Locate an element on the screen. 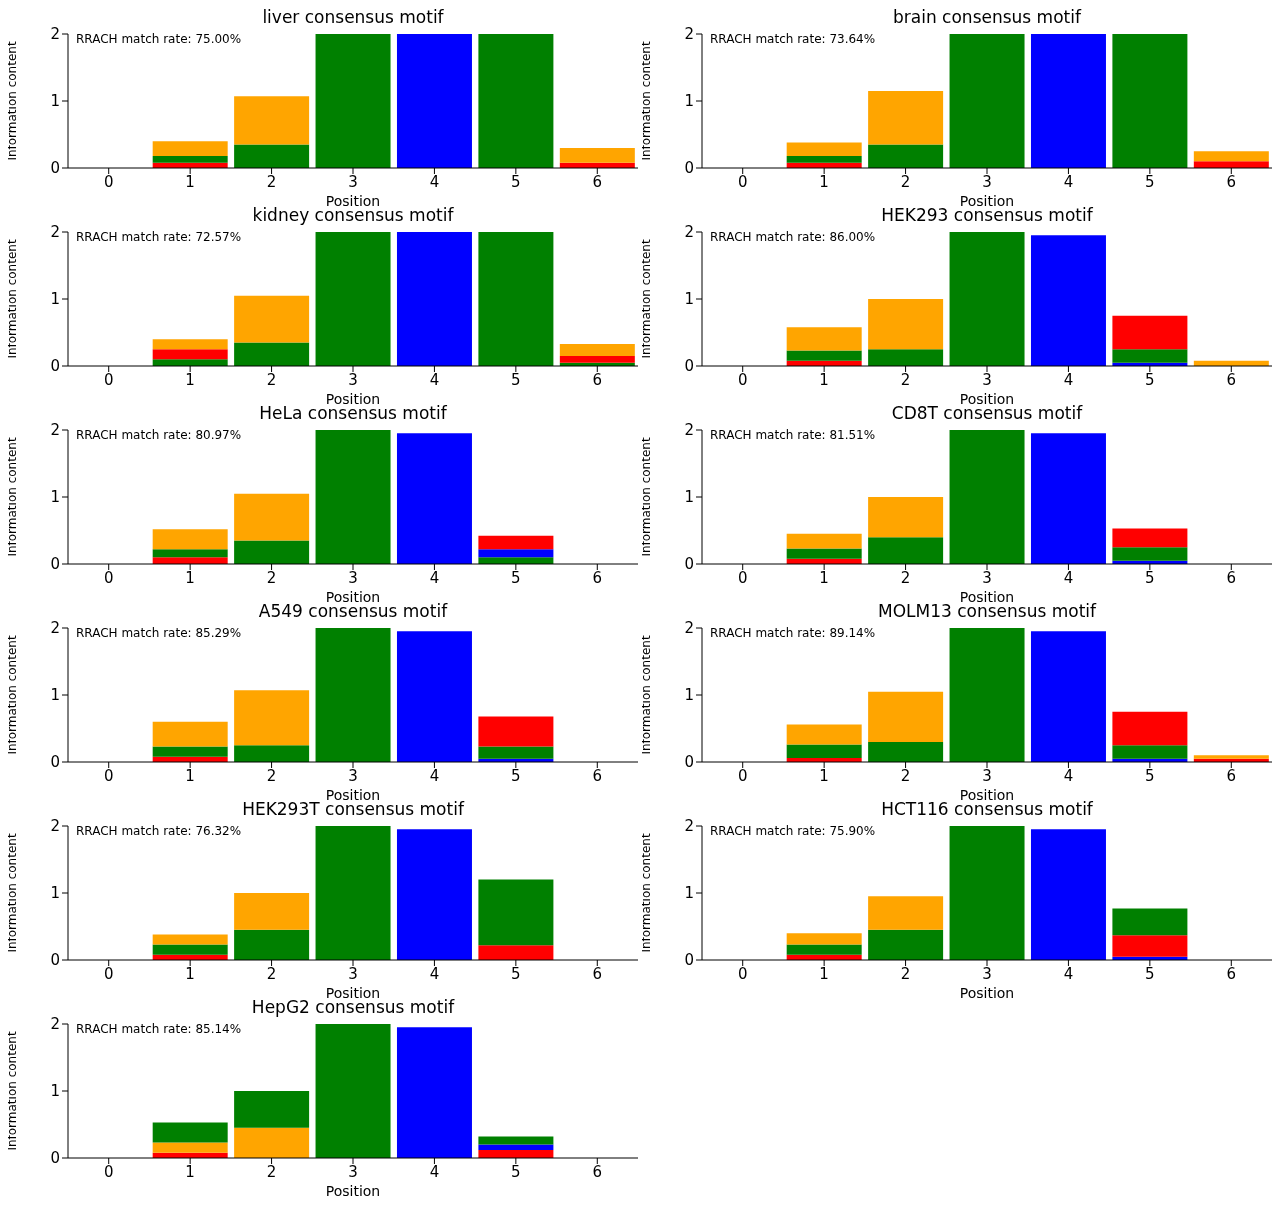 This screenshot has height=1213, width=1279. annotation: RRACH match rate: 85.14% is located at coordinates (159, 1029).